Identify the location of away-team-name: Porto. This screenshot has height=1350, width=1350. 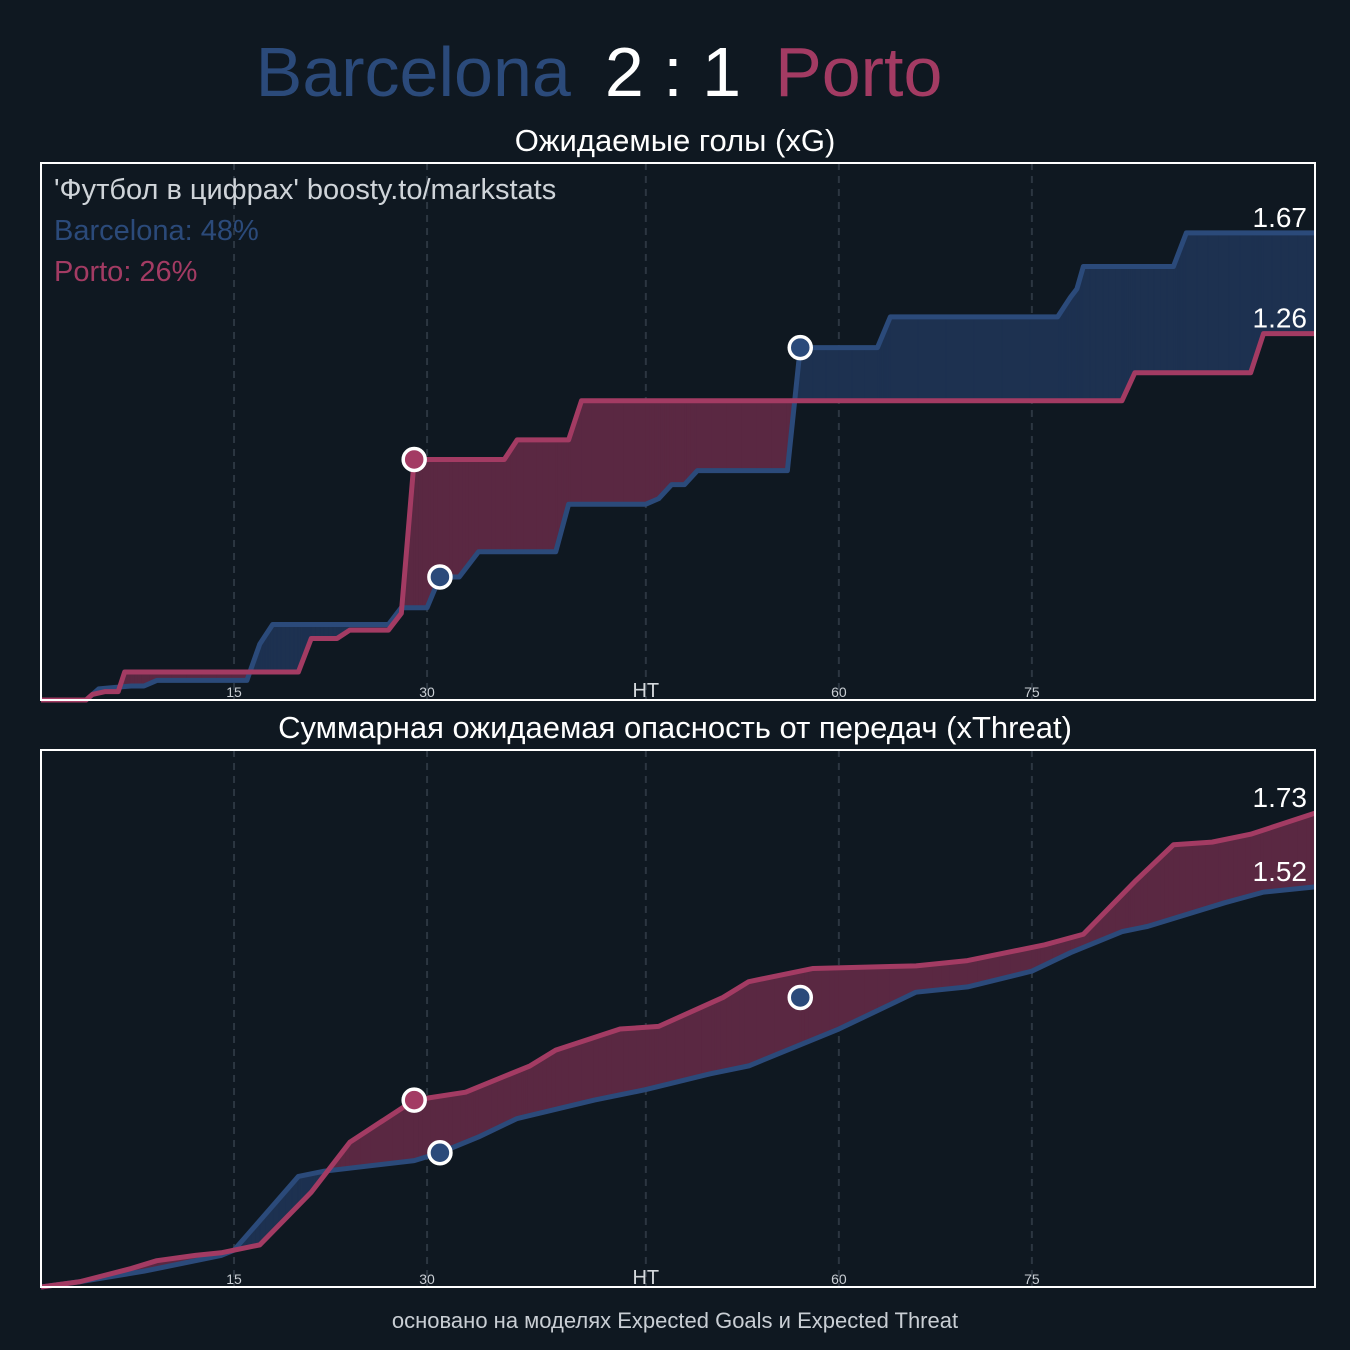
(859, 72).